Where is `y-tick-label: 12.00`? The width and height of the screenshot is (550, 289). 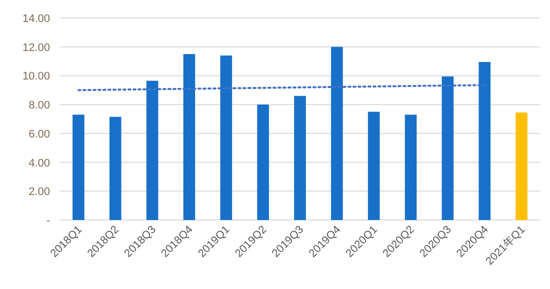 y-tick-label: 12.00 is located at coordinates (36, 48).